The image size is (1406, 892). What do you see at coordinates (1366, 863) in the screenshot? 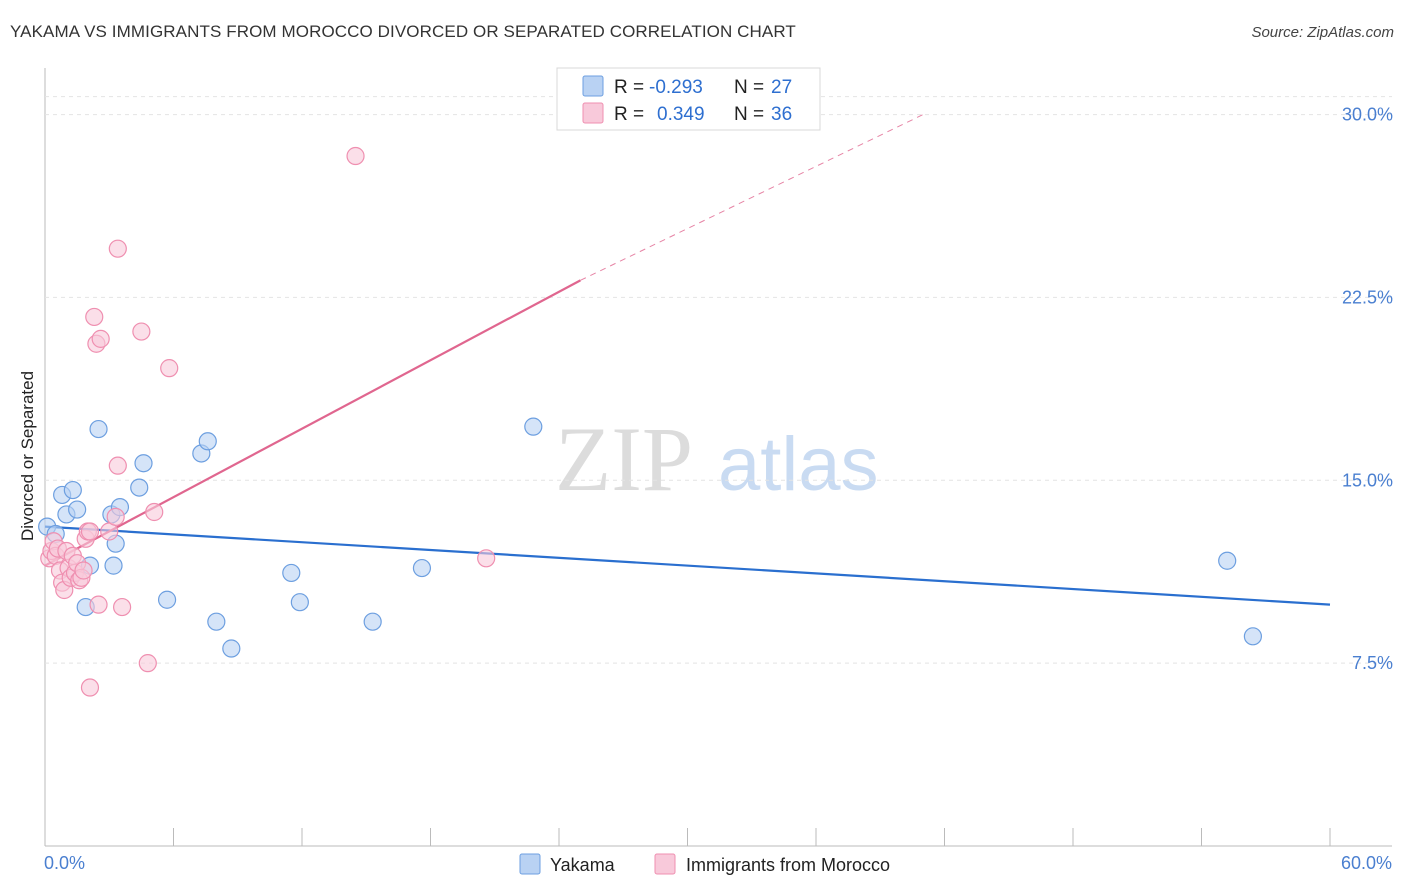
I see `x-tick-label-max: 60.0%` at bounding box center [1366, 863].